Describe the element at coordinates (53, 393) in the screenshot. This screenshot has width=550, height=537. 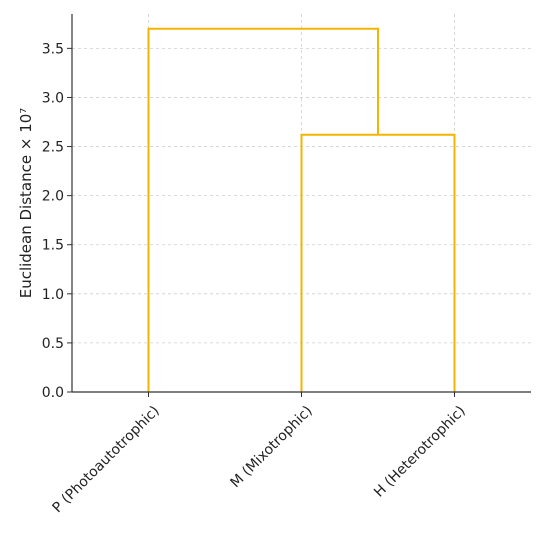
I see `y-tick-label-0: 0.0` at that location.